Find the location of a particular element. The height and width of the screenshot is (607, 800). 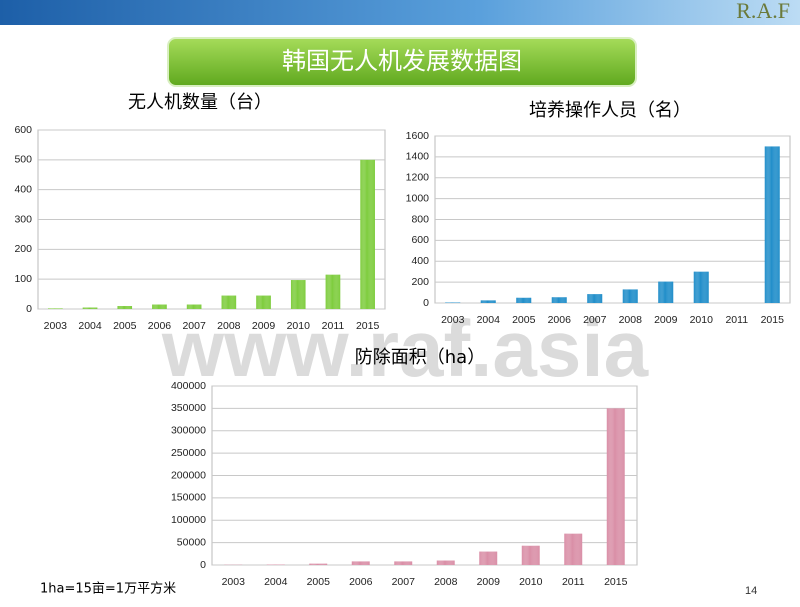

y-tick-label: 150000 is located at coordinates (188, 498).